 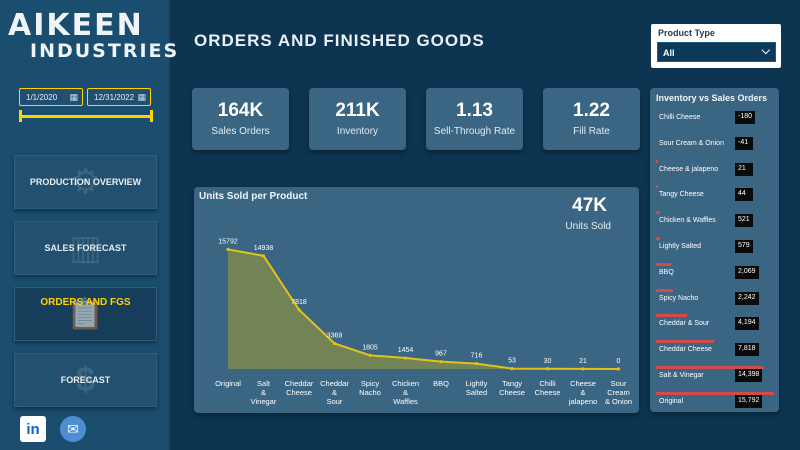 I want to click on end-date-value: 12/31/2022, so click(x=114, y=97).